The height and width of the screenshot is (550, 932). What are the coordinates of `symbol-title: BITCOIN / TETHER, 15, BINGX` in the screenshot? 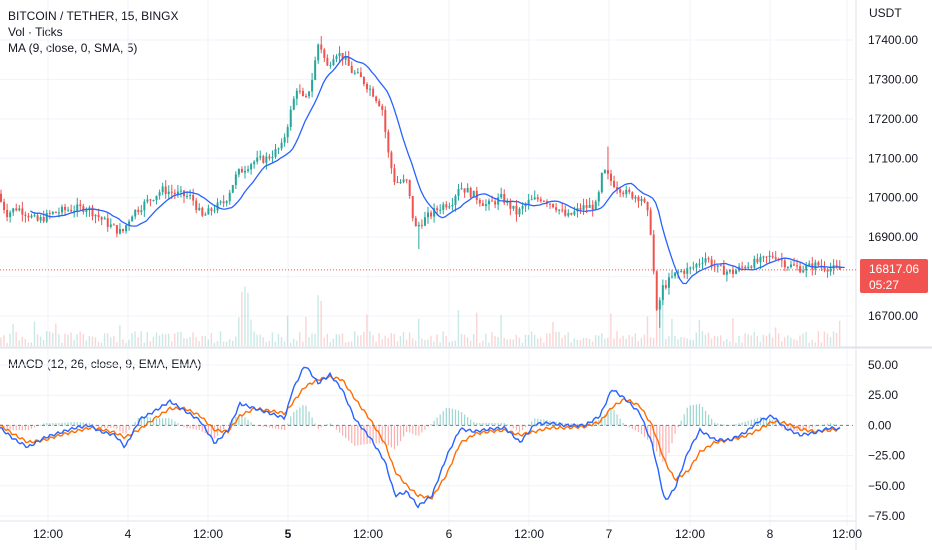 It's located at (93, 16).